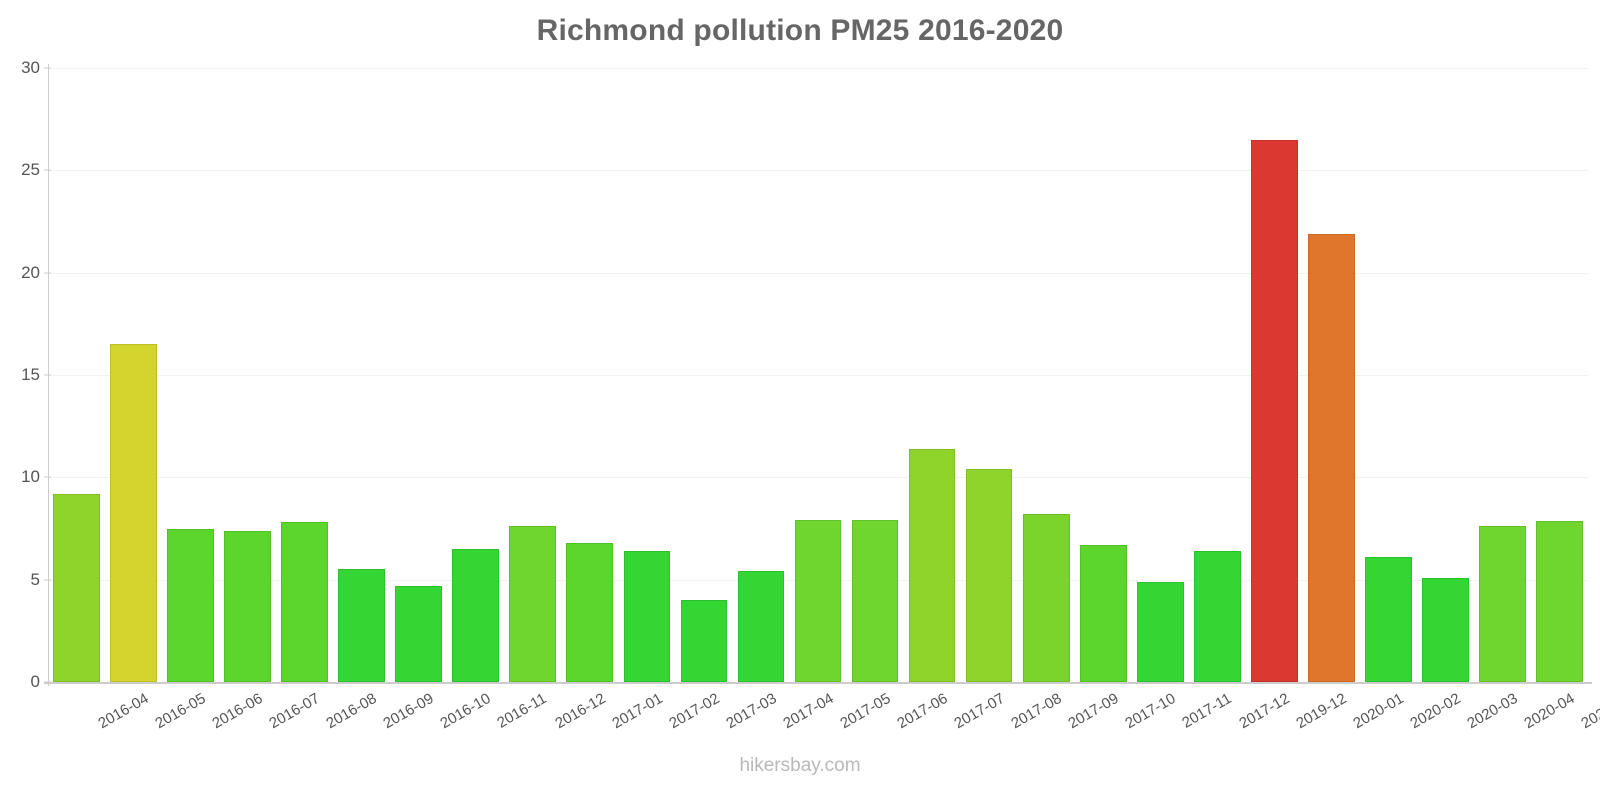  I want to click on x-tick-label: 2017-02, so click(694, 711).